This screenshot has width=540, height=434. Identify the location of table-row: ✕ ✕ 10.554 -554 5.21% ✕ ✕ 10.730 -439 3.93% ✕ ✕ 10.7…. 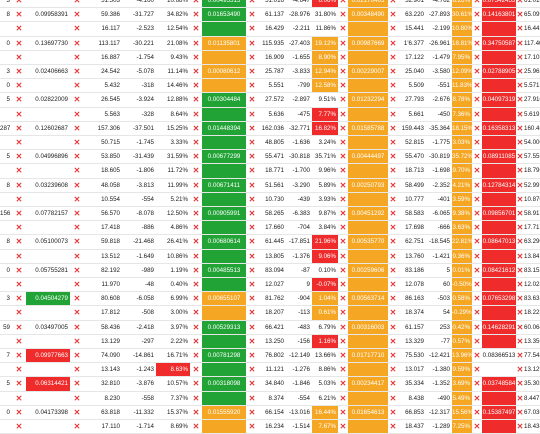
(270, 199).